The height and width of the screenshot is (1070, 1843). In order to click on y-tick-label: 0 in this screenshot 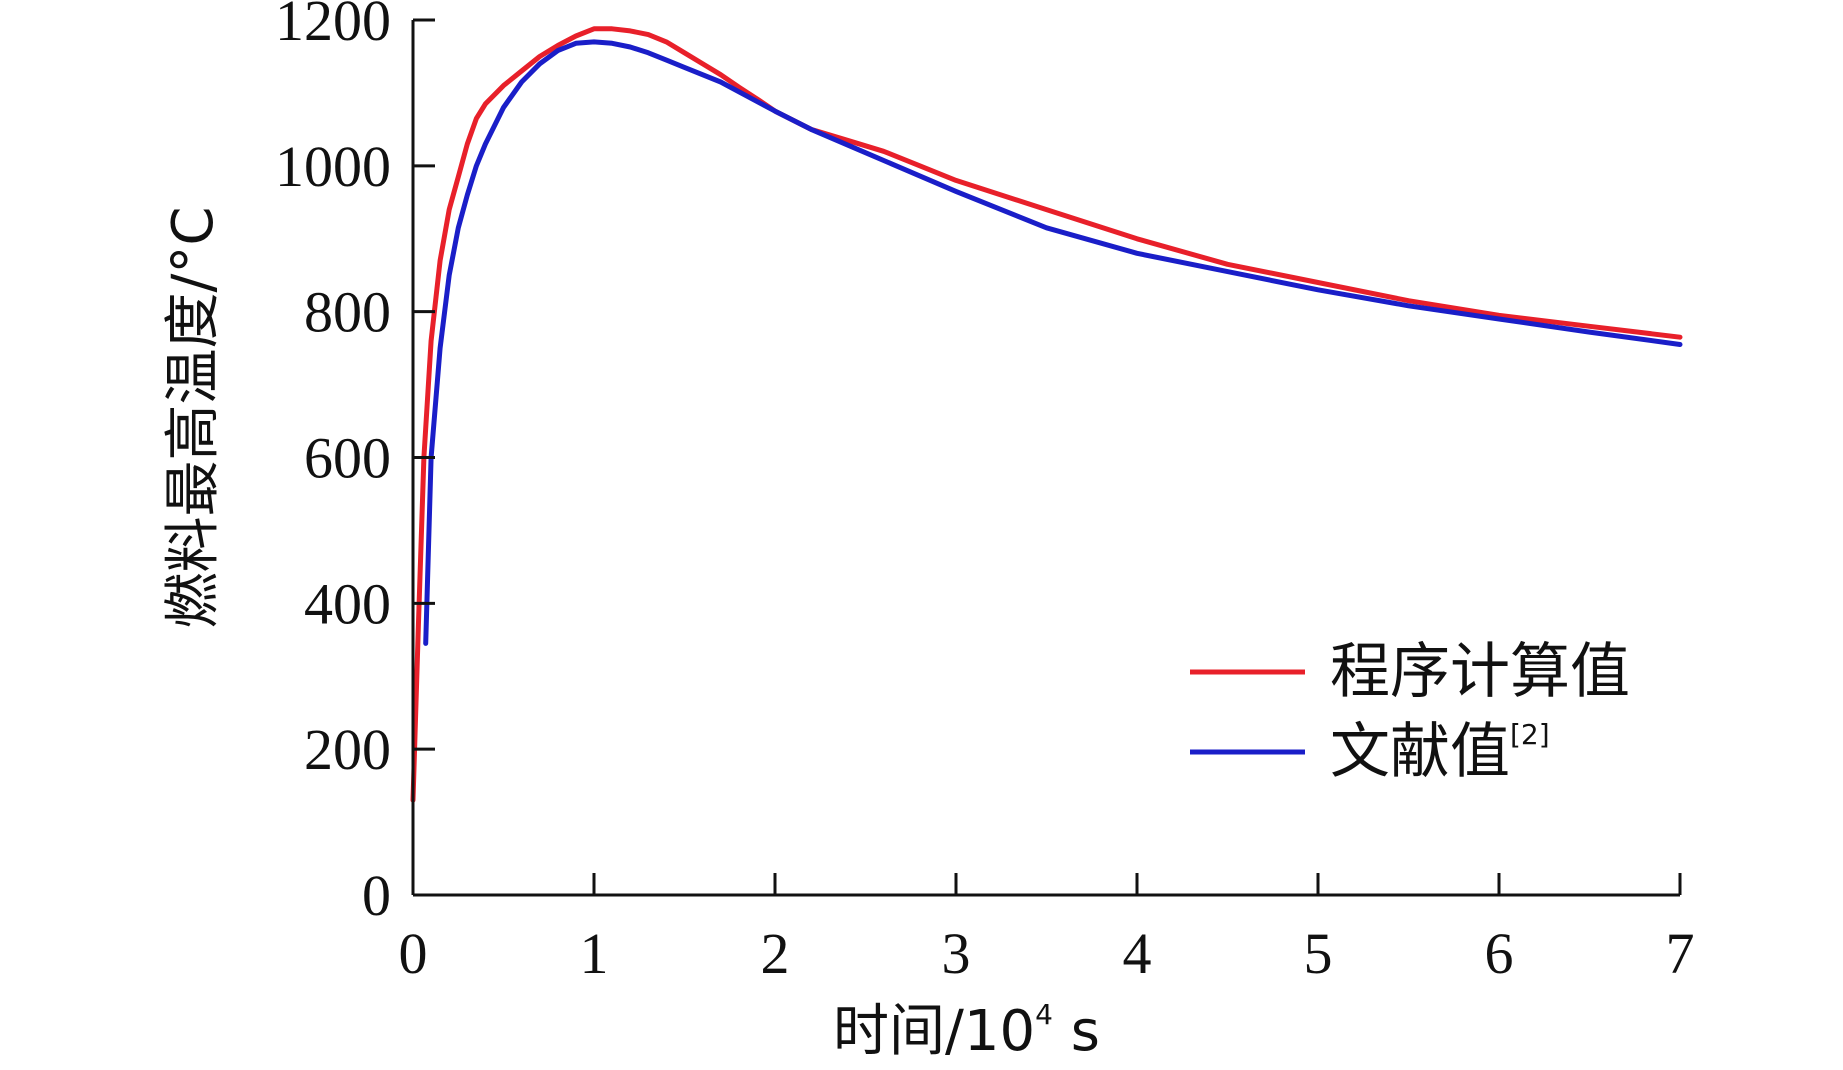, I will do `click(376, 895)`.